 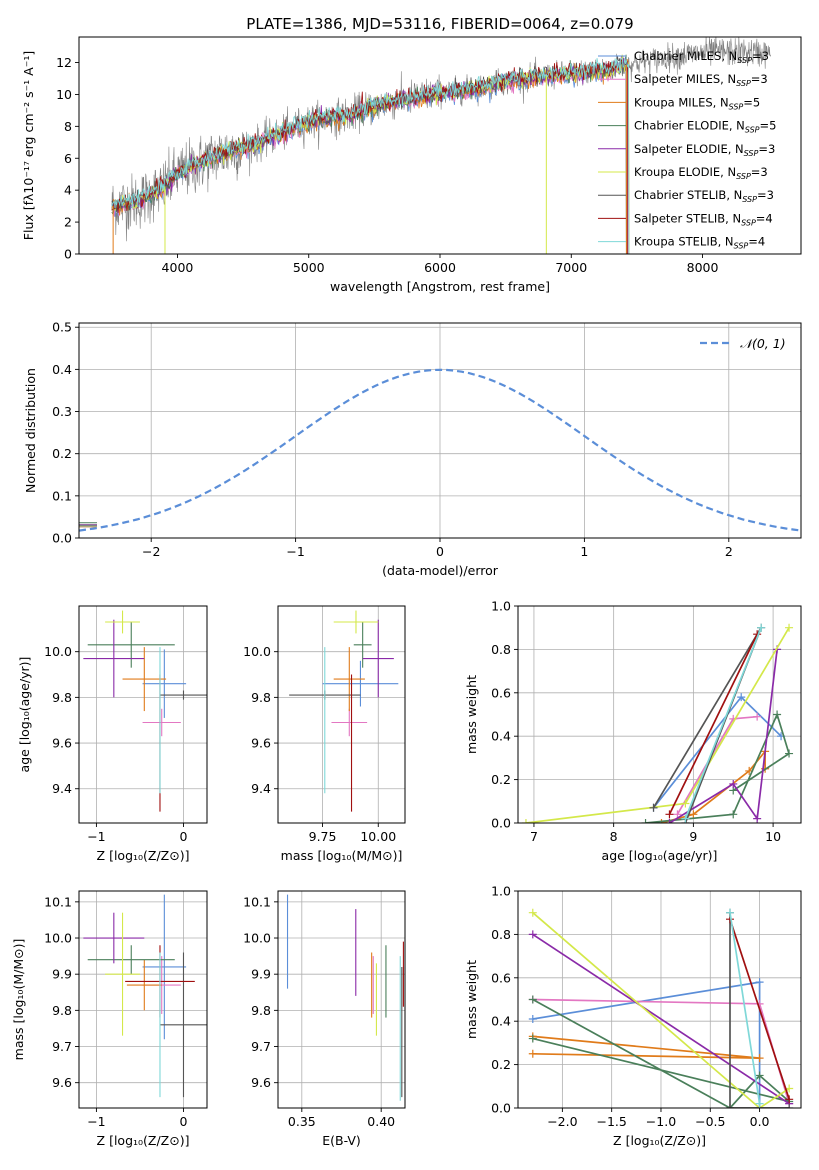 I want to click on age_vs_mass-axes: 9.75 10.00 9.4 9.6 9.8 10.0 mass [log₁₀(M/M⊙)], so click(x=324, y=734).